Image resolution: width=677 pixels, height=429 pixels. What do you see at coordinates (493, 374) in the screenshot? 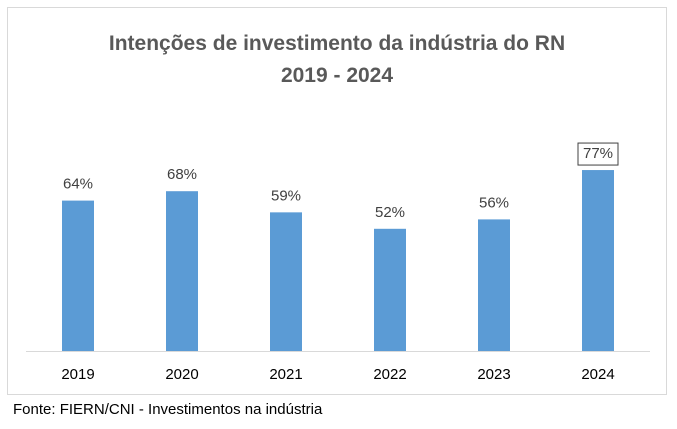
I see `x-tick-label-2023: 2023` at bounding box center [493, 374].